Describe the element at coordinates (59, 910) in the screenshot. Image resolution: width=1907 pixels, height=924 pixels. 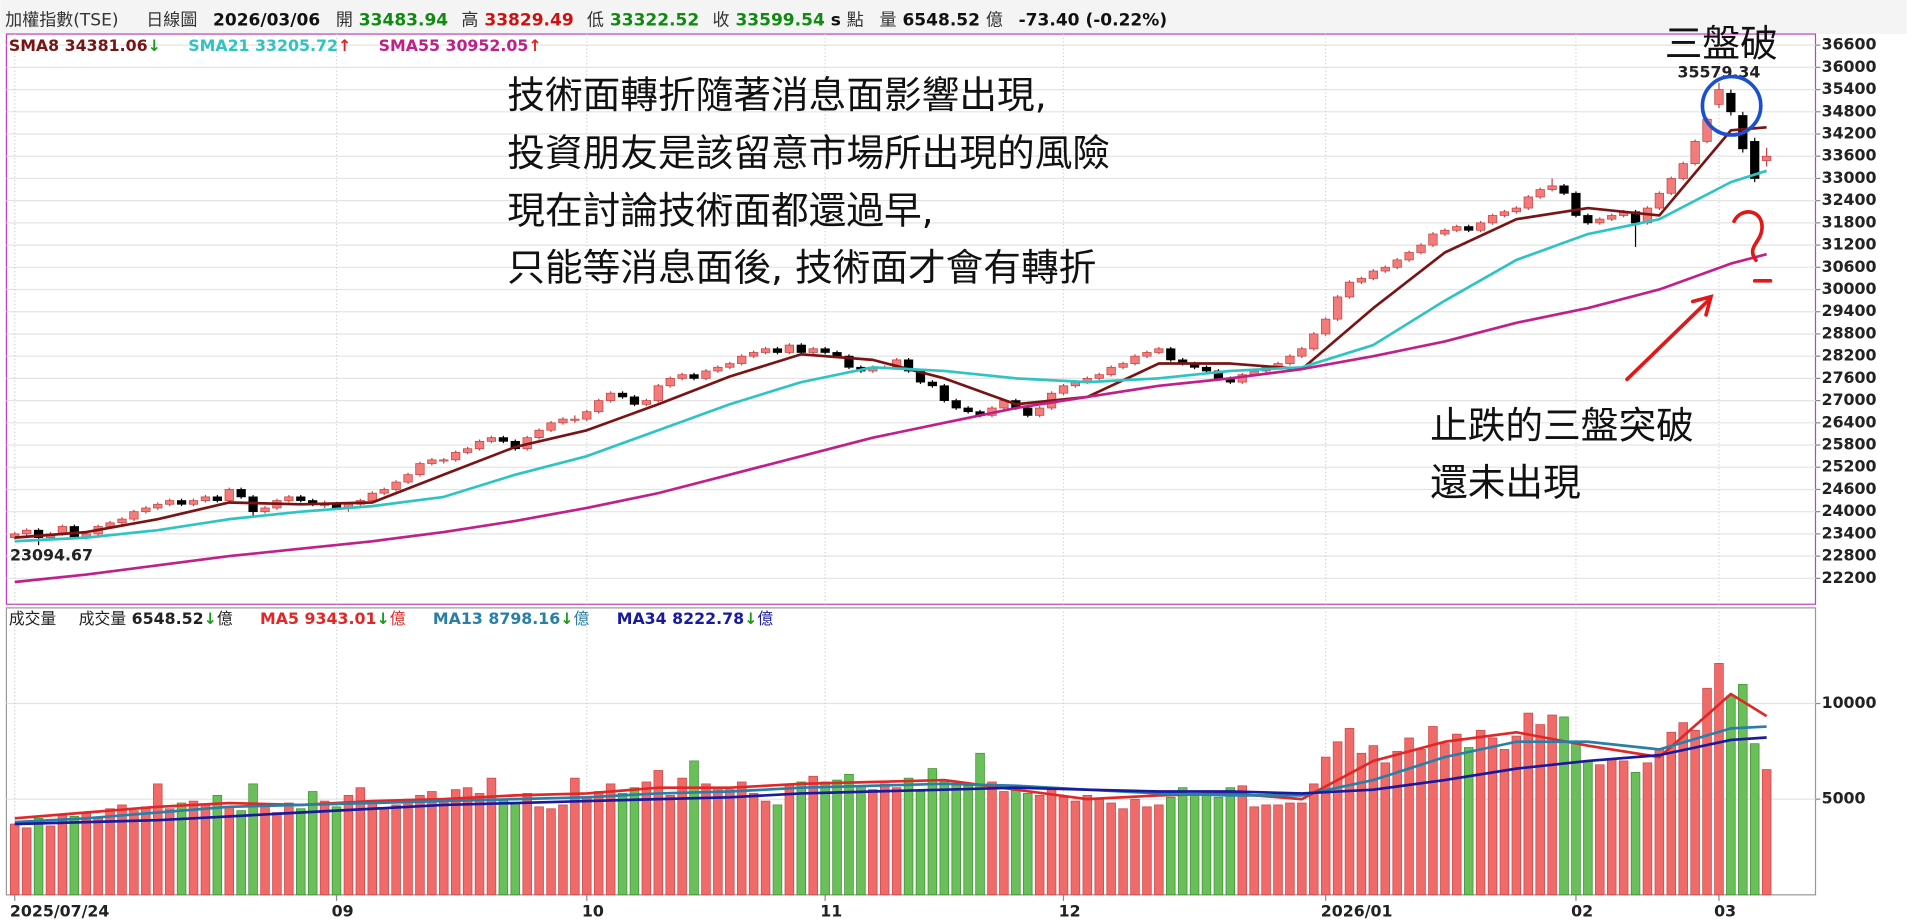
I see `x-tick-label: 2025/07/24` at that location.